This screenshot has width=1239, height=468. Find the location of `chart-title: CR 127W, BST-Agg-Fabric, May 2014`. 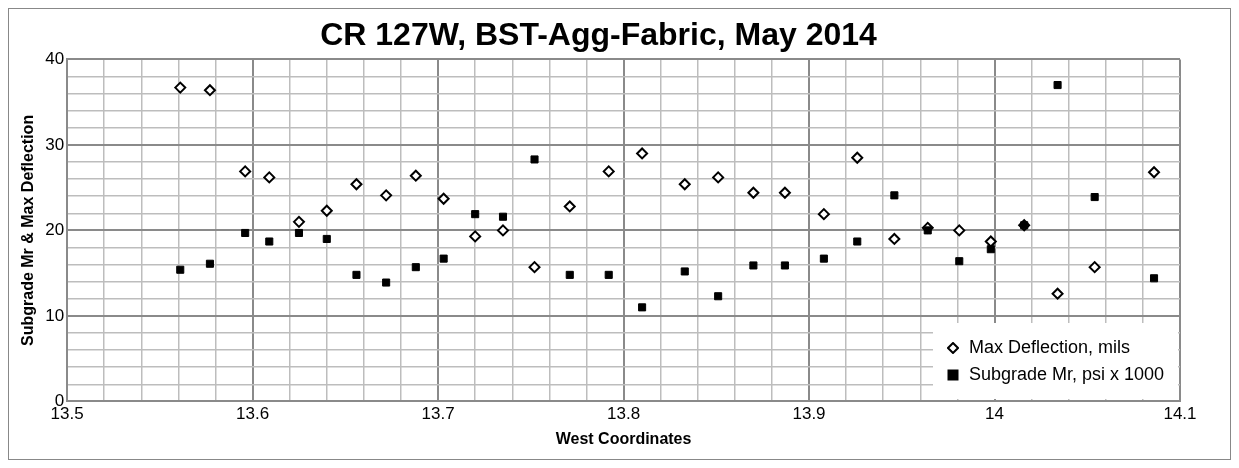

chart-title: CR 127W, BST-Agg-Fabric, May 2014 is located at coordinates (599, 34).